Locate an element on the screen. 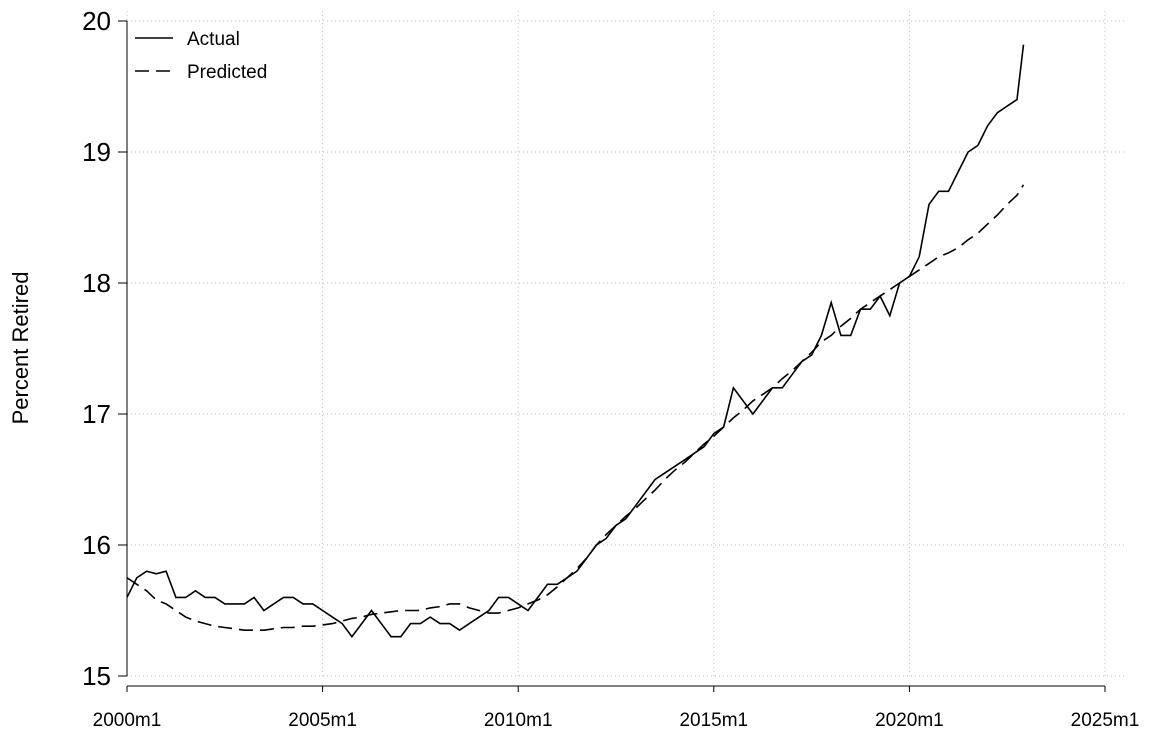  x-tick-label: 2000m1 is located at coordinates (127, 720).